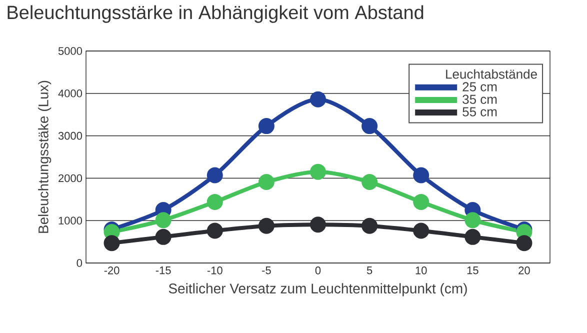 The image size is (587, 333). I want to click on y-tick-label: 0, so click(79, 263).